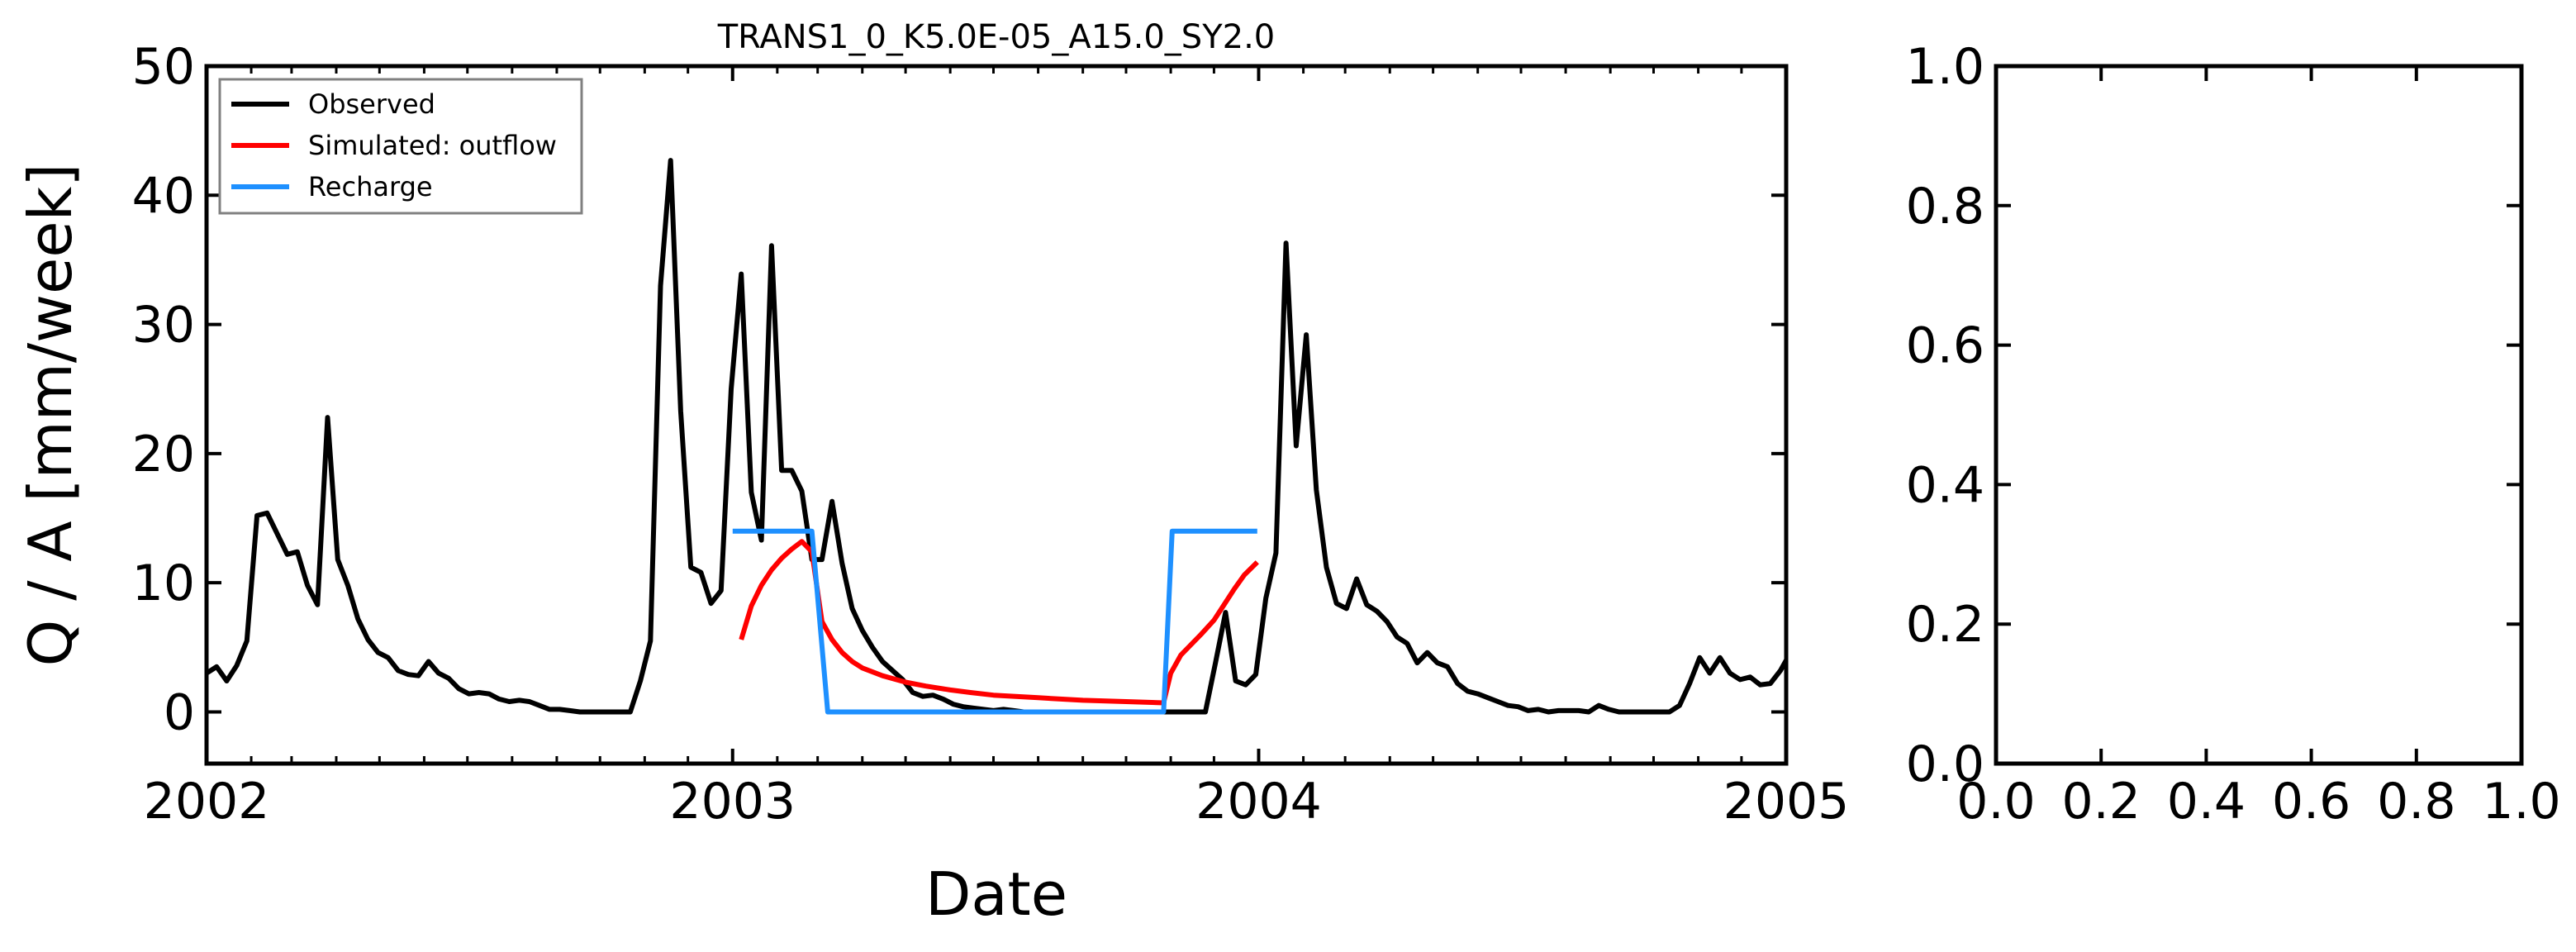 The width and height of the screenshot is (2576, 952). What do you see at coordinates (371, 104) in the screenshot?
I see `legend-label-observed: Observed` at bounding box center [371, 104].